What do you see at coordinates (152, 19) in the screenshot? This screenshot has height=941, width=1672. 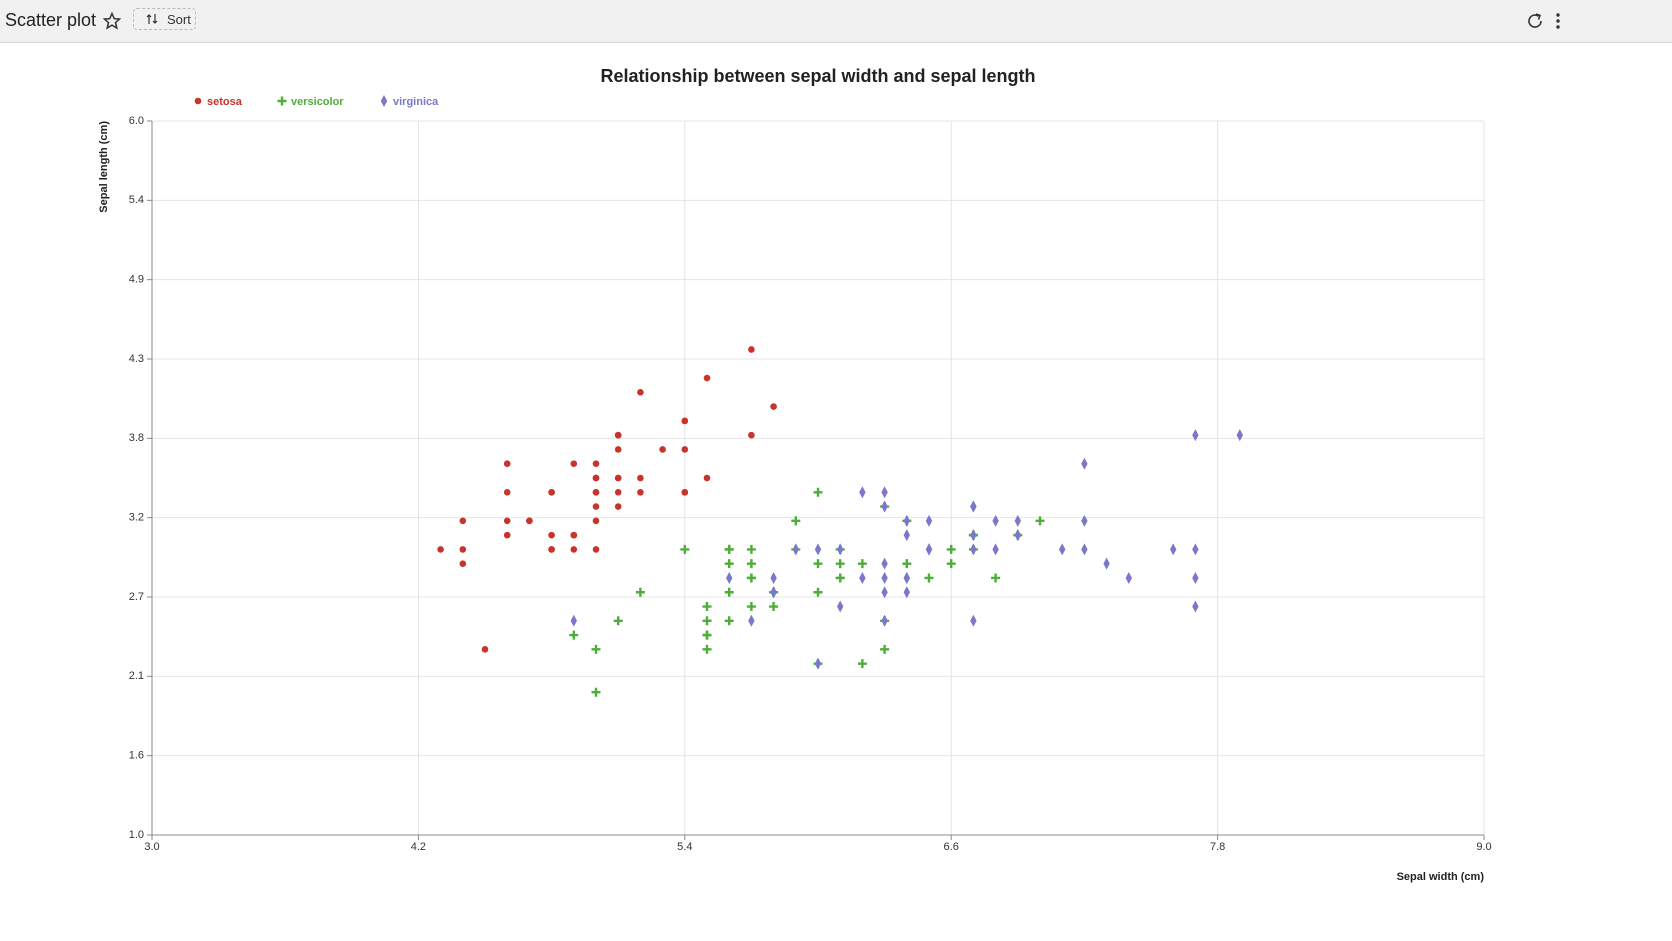 I see `sort-icon` at bounding box center [152, 19].